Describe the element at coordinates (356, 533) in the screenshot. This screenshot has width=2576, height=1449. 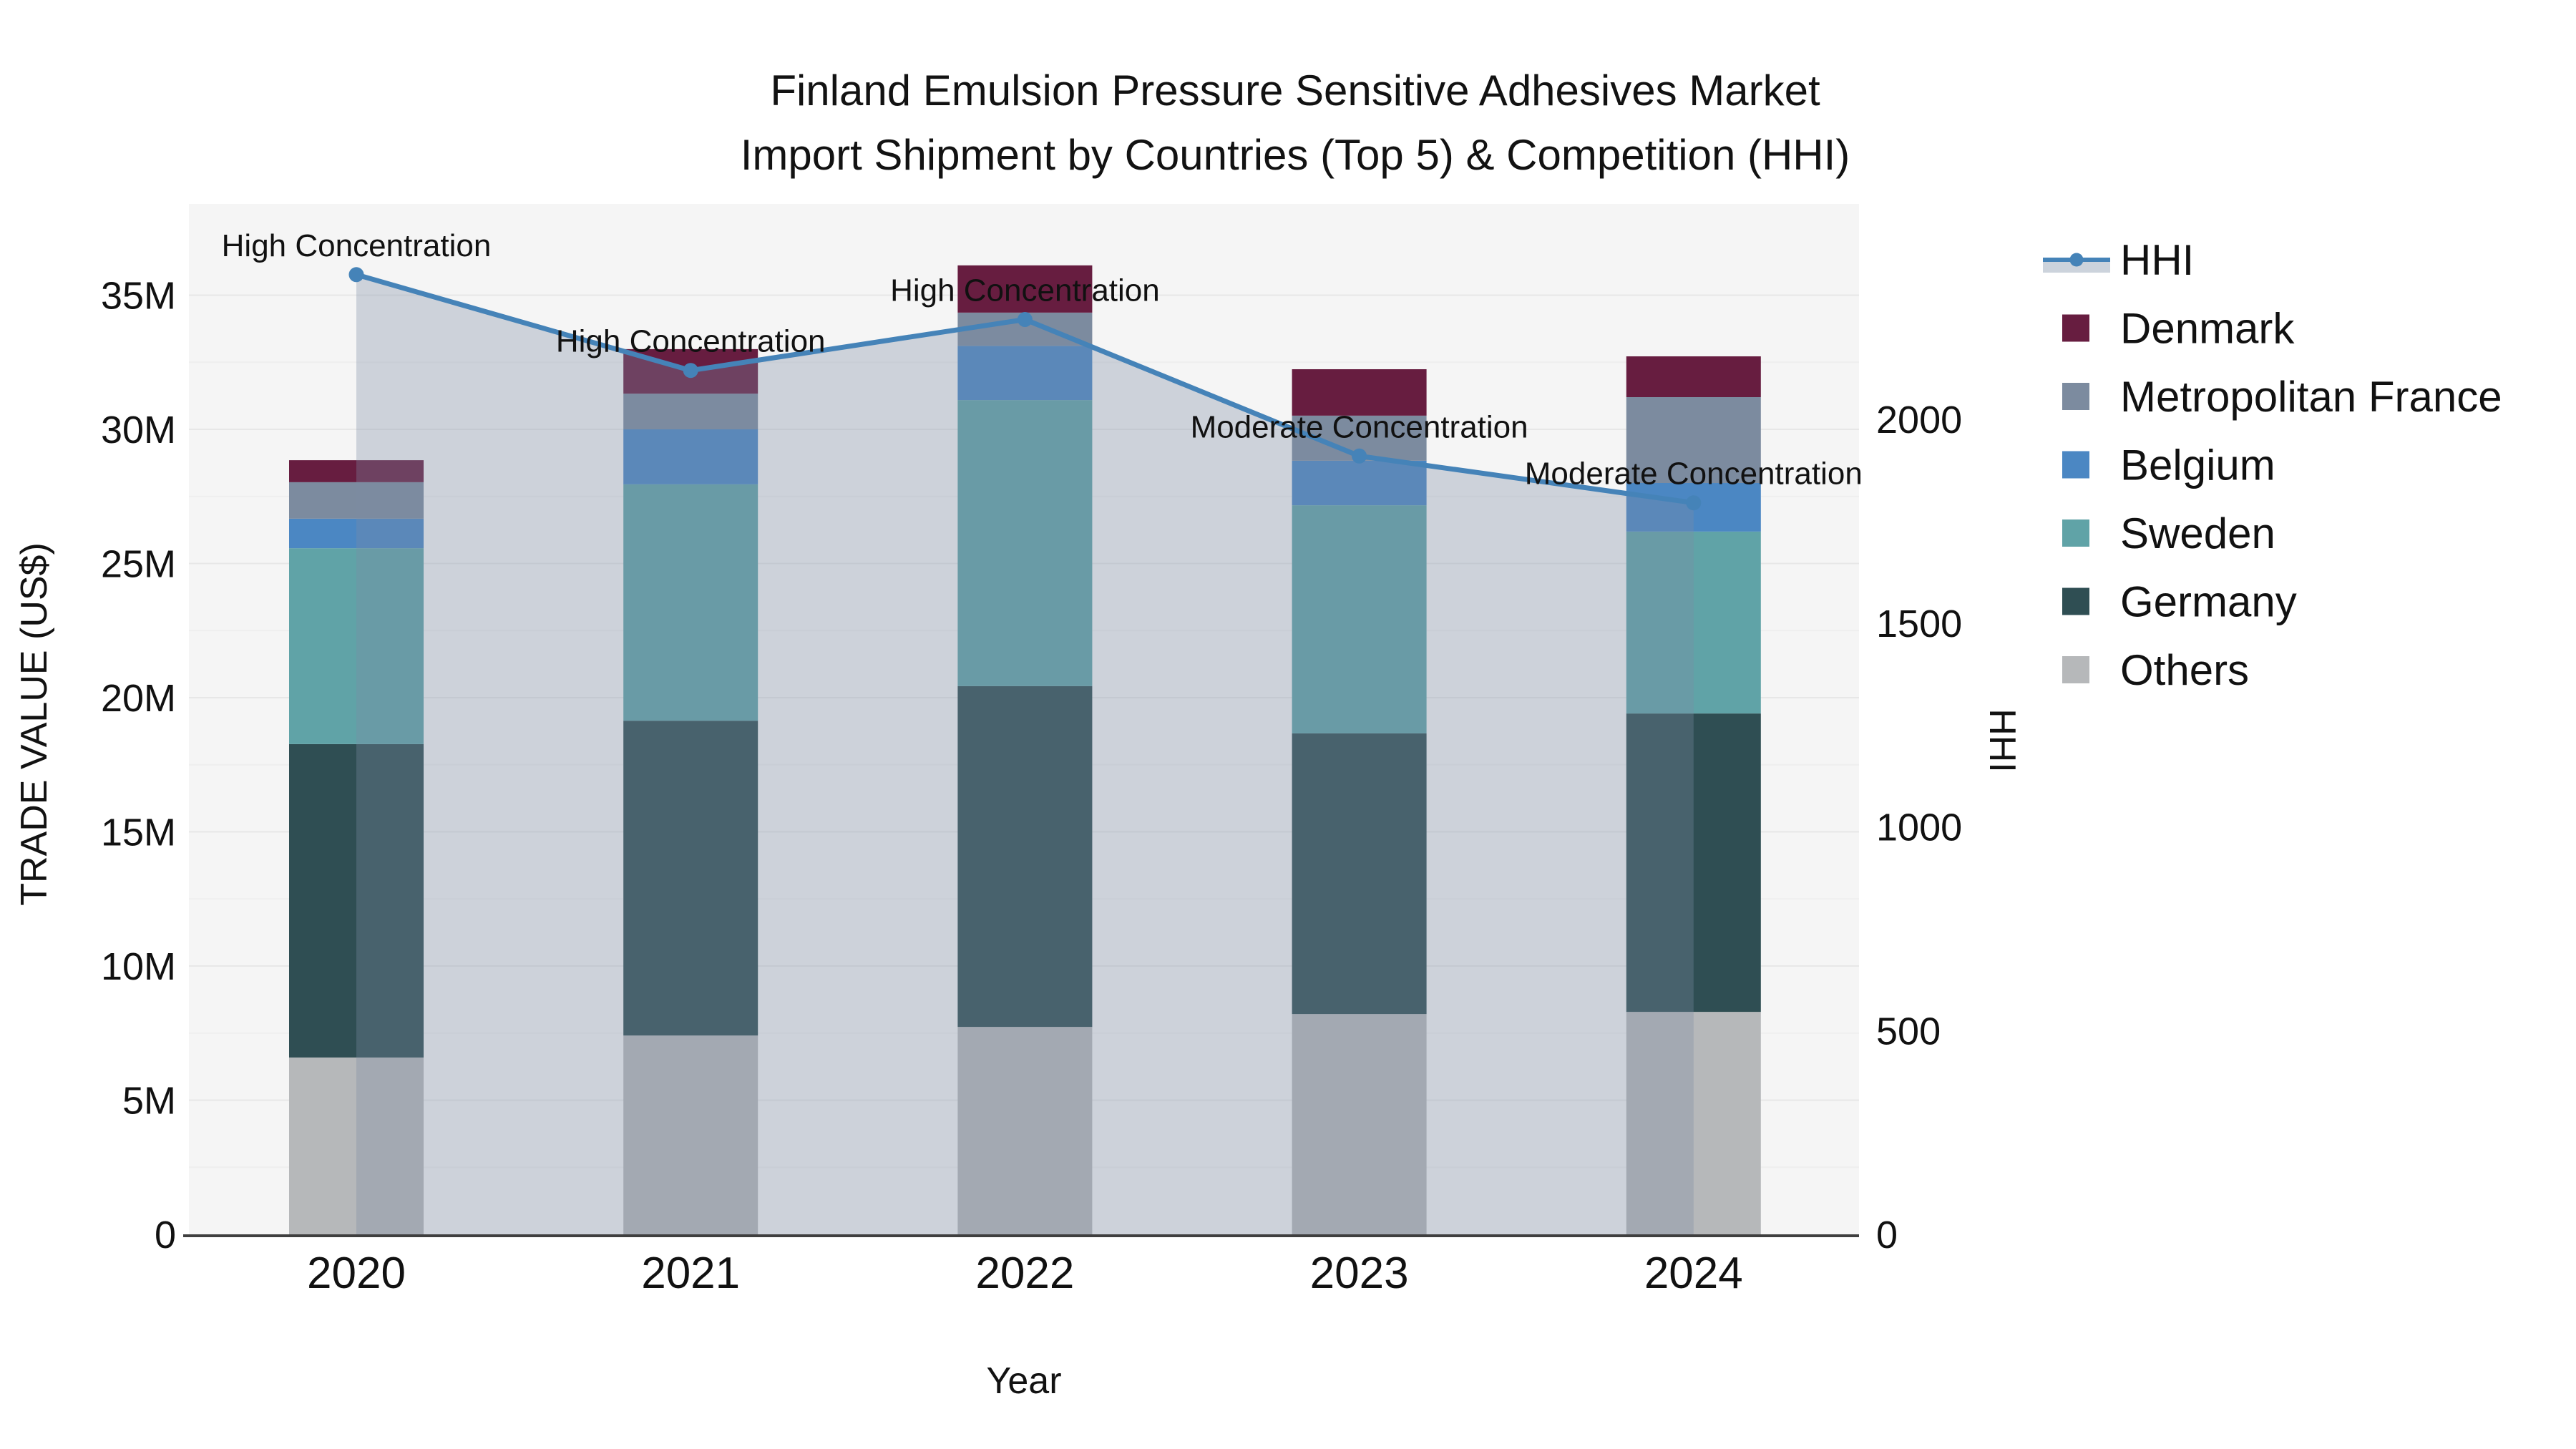
I see `bar-segment-belgium-2020` at that location.